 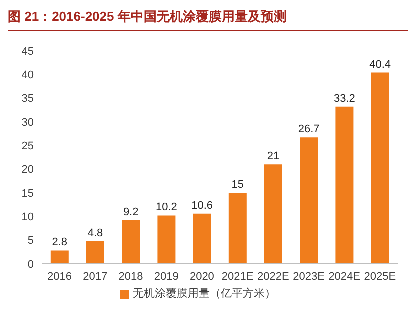 What do you see at coordinates (166, 276) in the screenshot?
I see `x-tick-label: 2019` at bounding box center [166, 276].